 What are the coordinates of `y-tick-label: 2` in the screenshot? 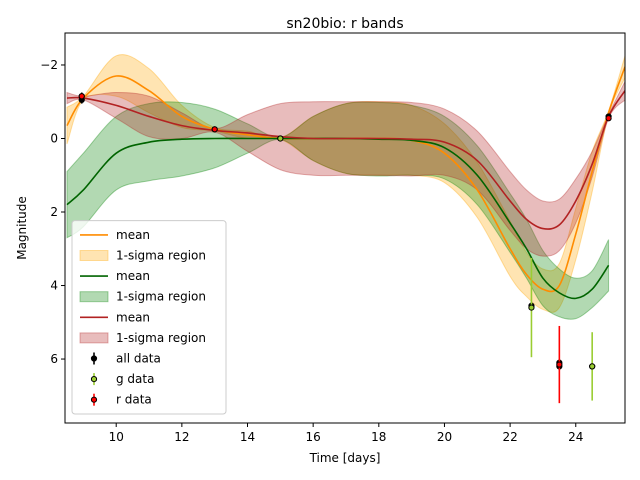 It's located at (54, 212).